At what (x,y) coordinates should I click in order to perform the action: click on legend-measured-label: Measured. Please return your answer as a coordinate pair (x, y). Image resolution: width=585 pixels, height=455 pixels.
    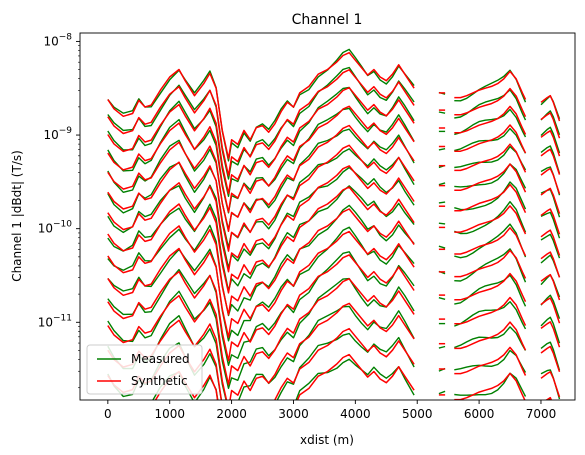
    Looking at the image, I should click on (160, 359).